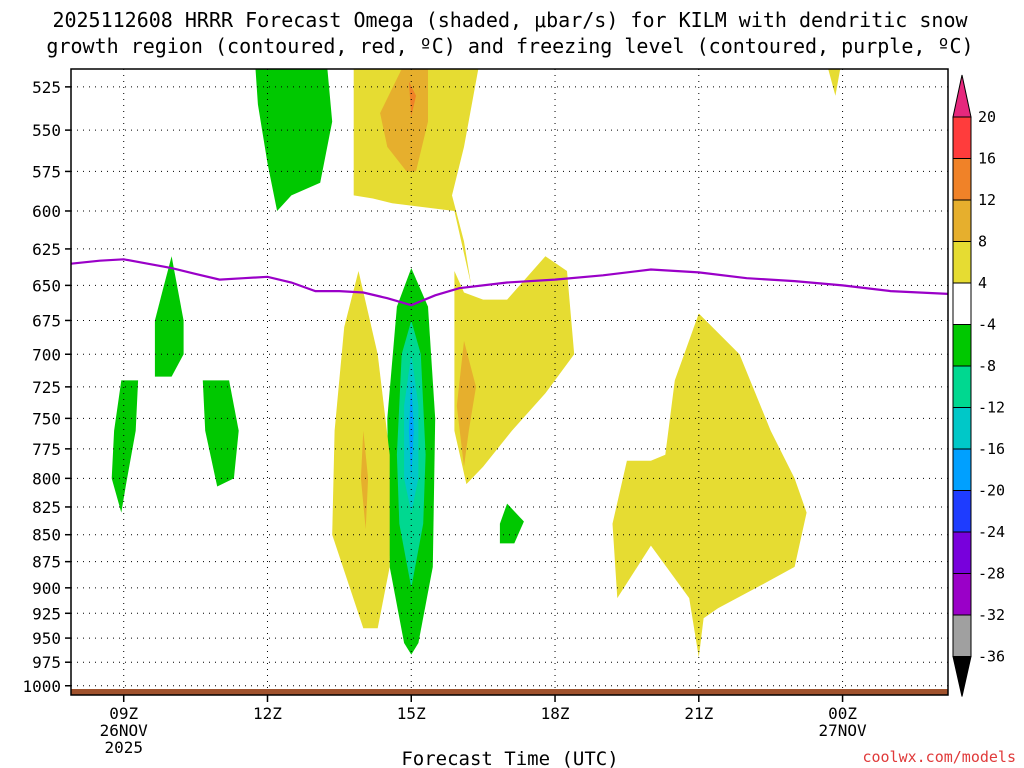 This screenshot has height=768, width=1024. Describe the element at coordinates (987, 117) in the screenshot. I see `colorbar-label-20: 20` at that location.